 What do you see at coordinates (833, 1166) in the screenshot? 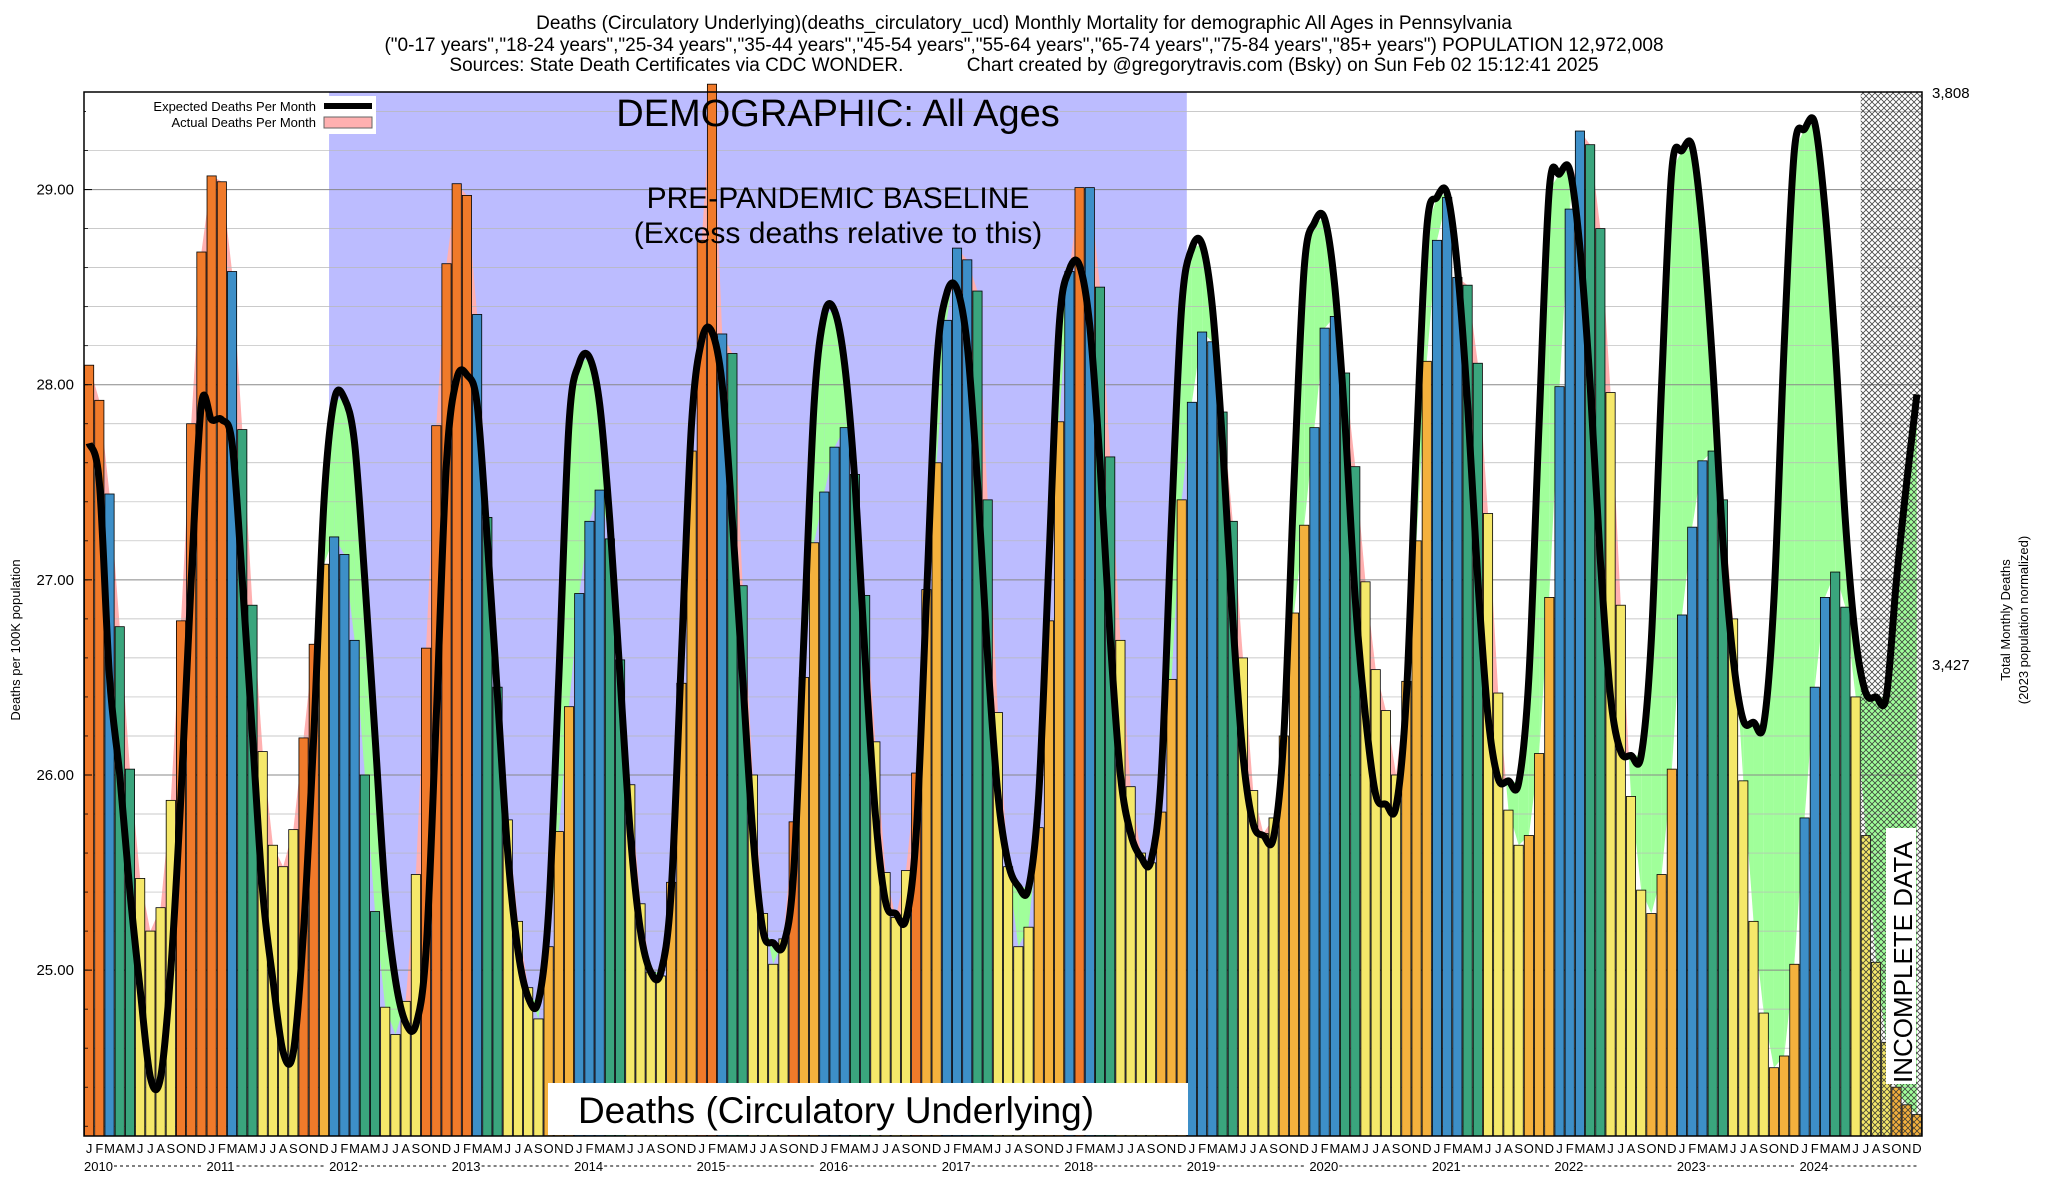
I see `year-tick-label: 2016` at bounding box center [833, 1166].